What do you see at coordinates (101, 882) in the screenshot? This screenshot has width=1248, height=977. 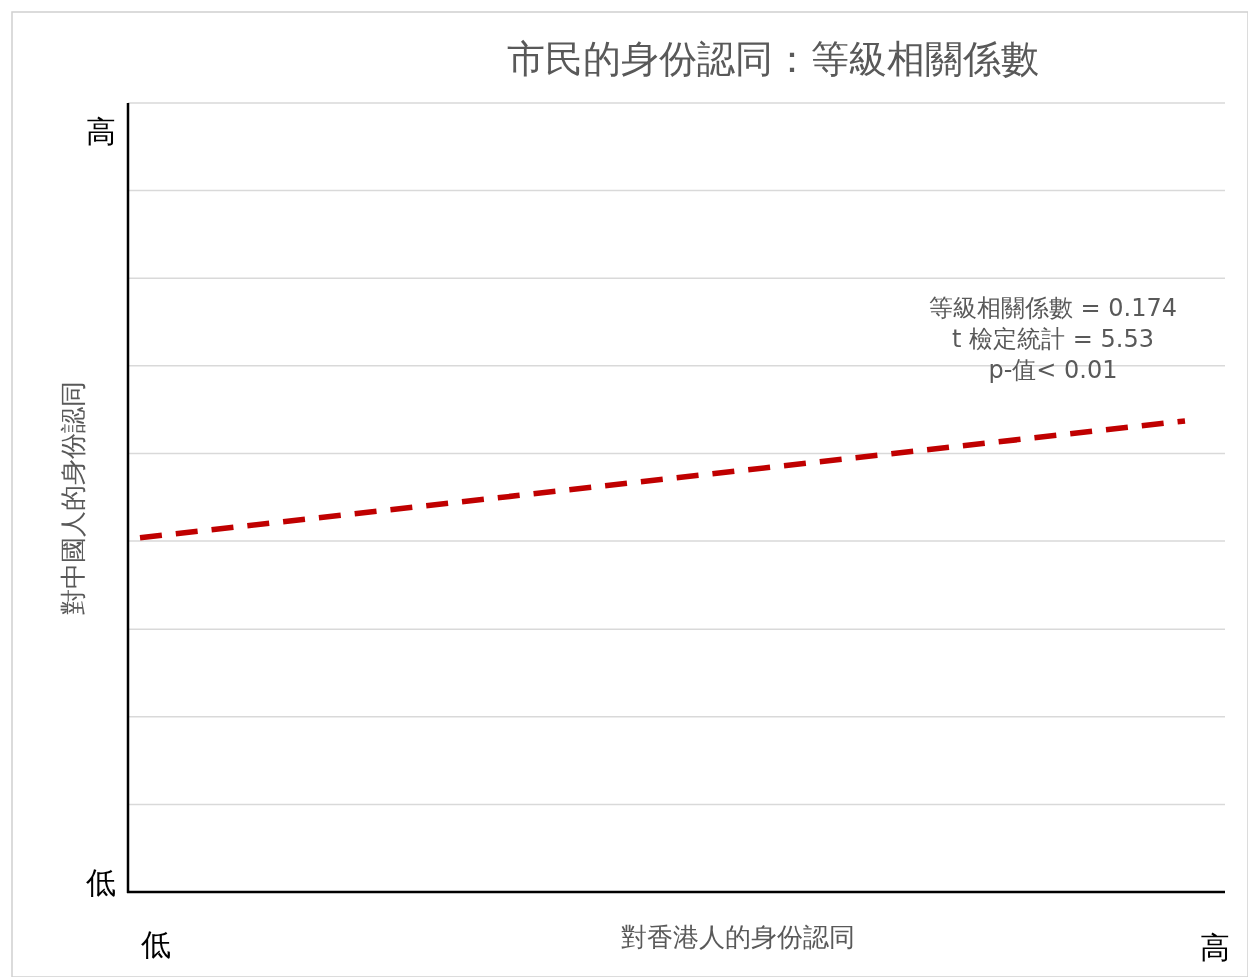 I see `annotation: 低` at bounding box center [101, 882].